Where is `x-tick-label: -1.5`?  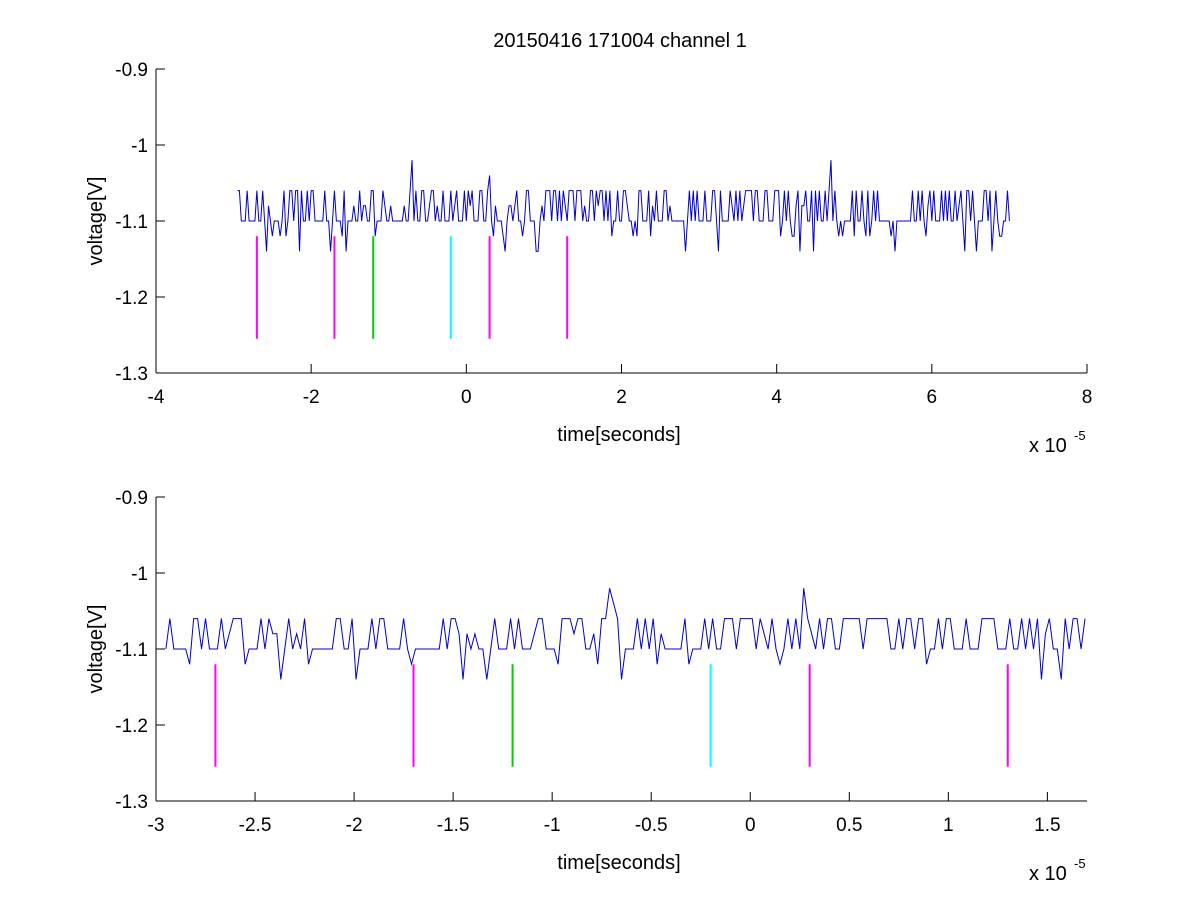 x-tick-label: -1.5 is located at coordinates (453, 825).